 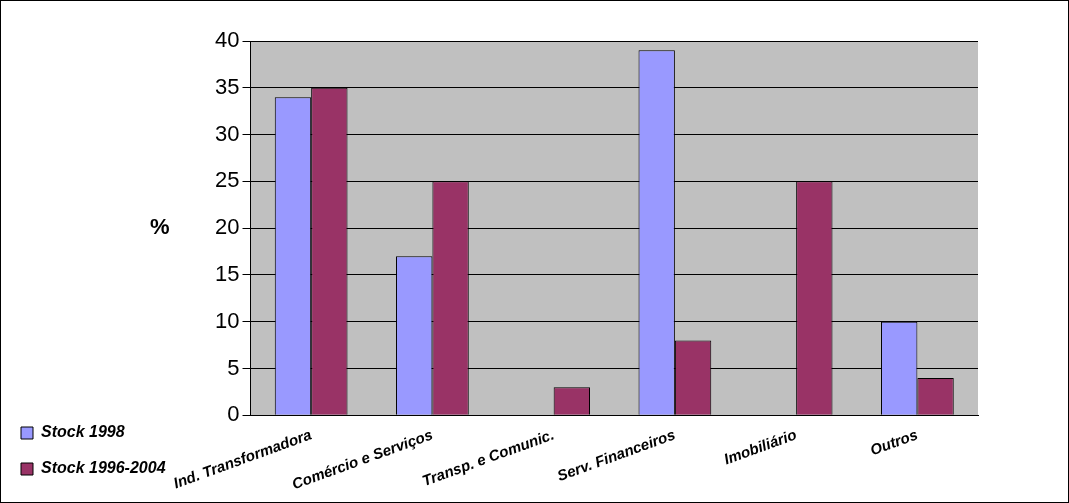 I want to click on y-tick-label: 40, so click(x=227, y=40).